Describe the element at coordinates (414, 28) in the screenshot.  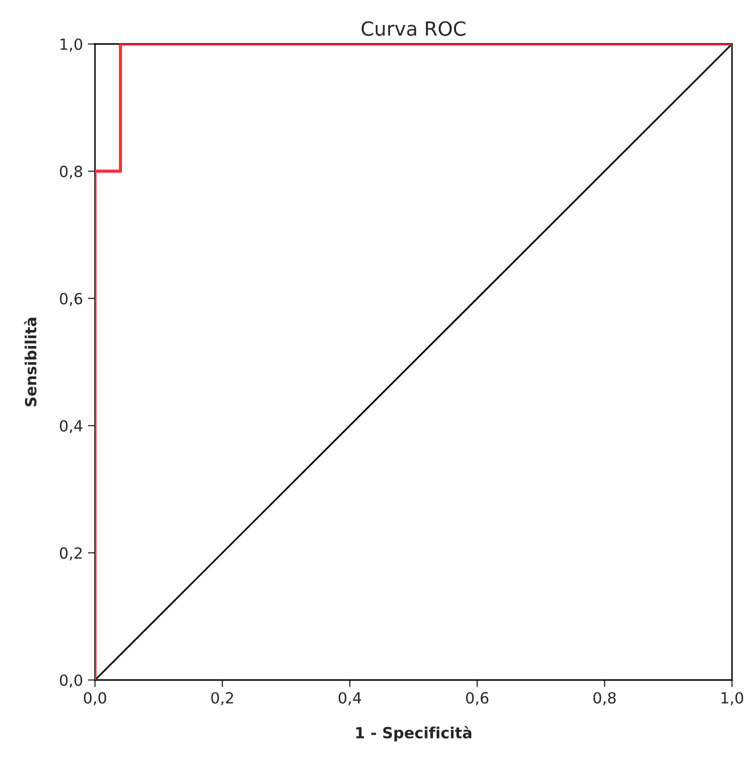
I see `chart-title: Curva ROC` at that location.